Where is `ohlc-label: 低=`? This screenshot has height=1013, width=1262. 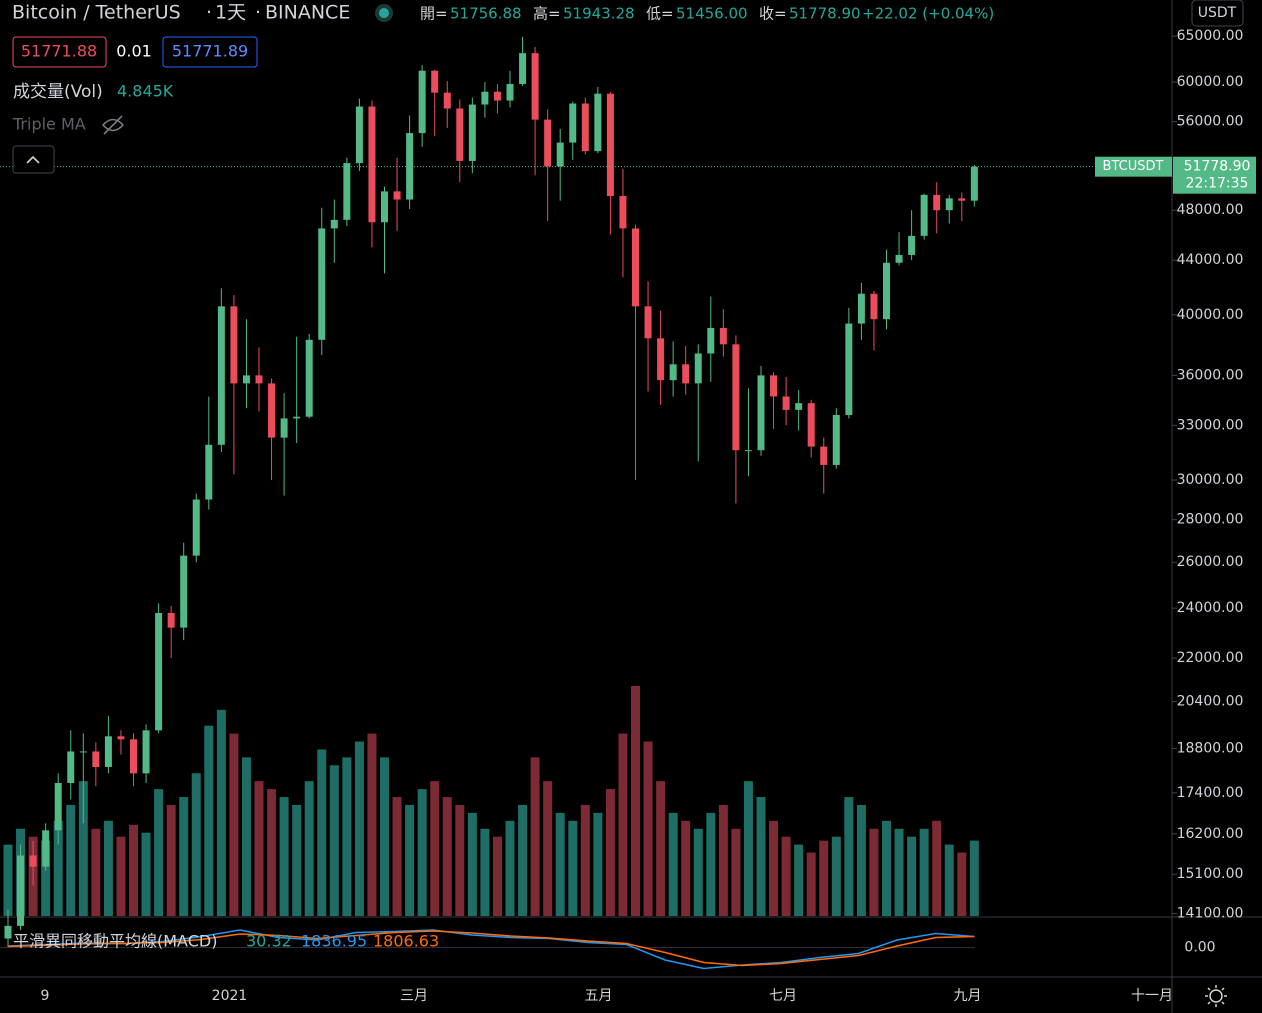 ohlc-label: 低= is located at coordinates (660, 14).